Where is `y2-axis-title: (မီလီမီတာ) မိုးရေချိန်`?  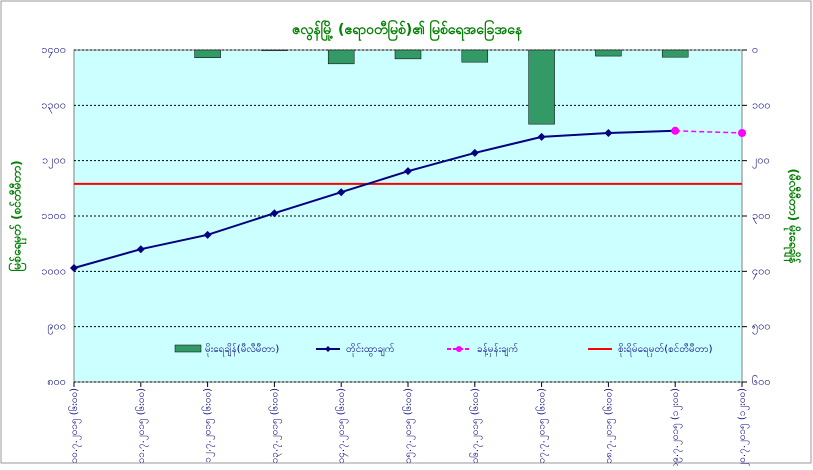 y2-axis-title: (မီလီမီတာ) မိုးရေချိန် is located at coordinates (793, 217).